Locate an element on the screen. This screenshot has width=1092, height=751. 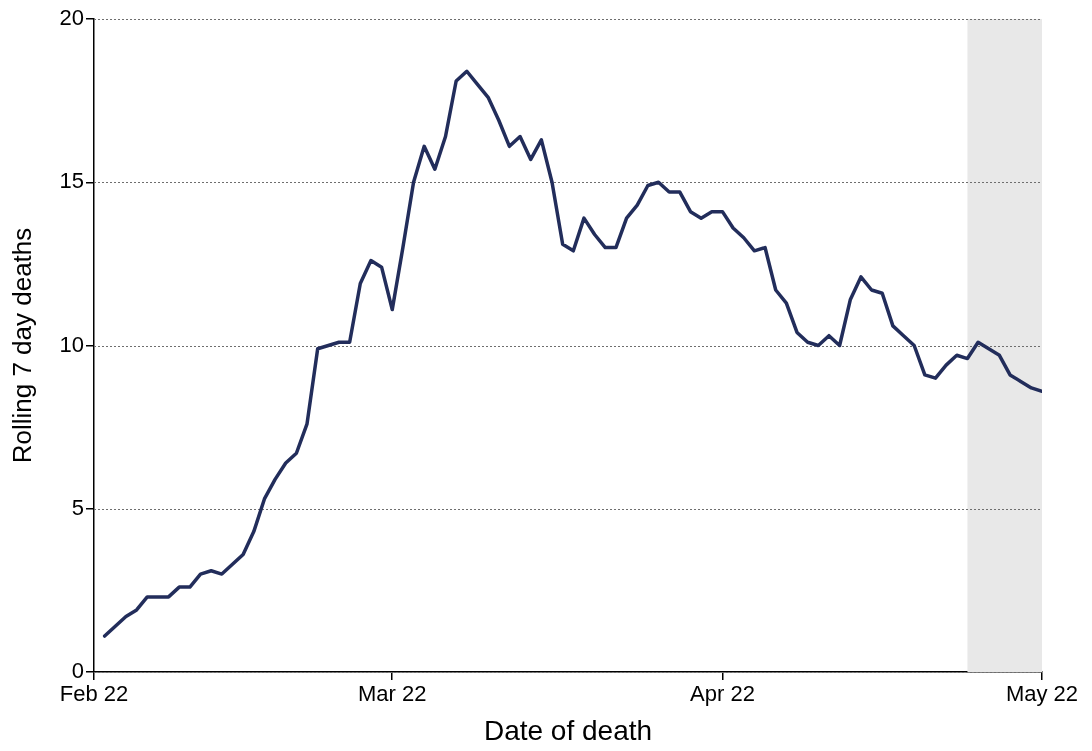
x-tick-label: May 22 is located at coordinates (1042, 694).